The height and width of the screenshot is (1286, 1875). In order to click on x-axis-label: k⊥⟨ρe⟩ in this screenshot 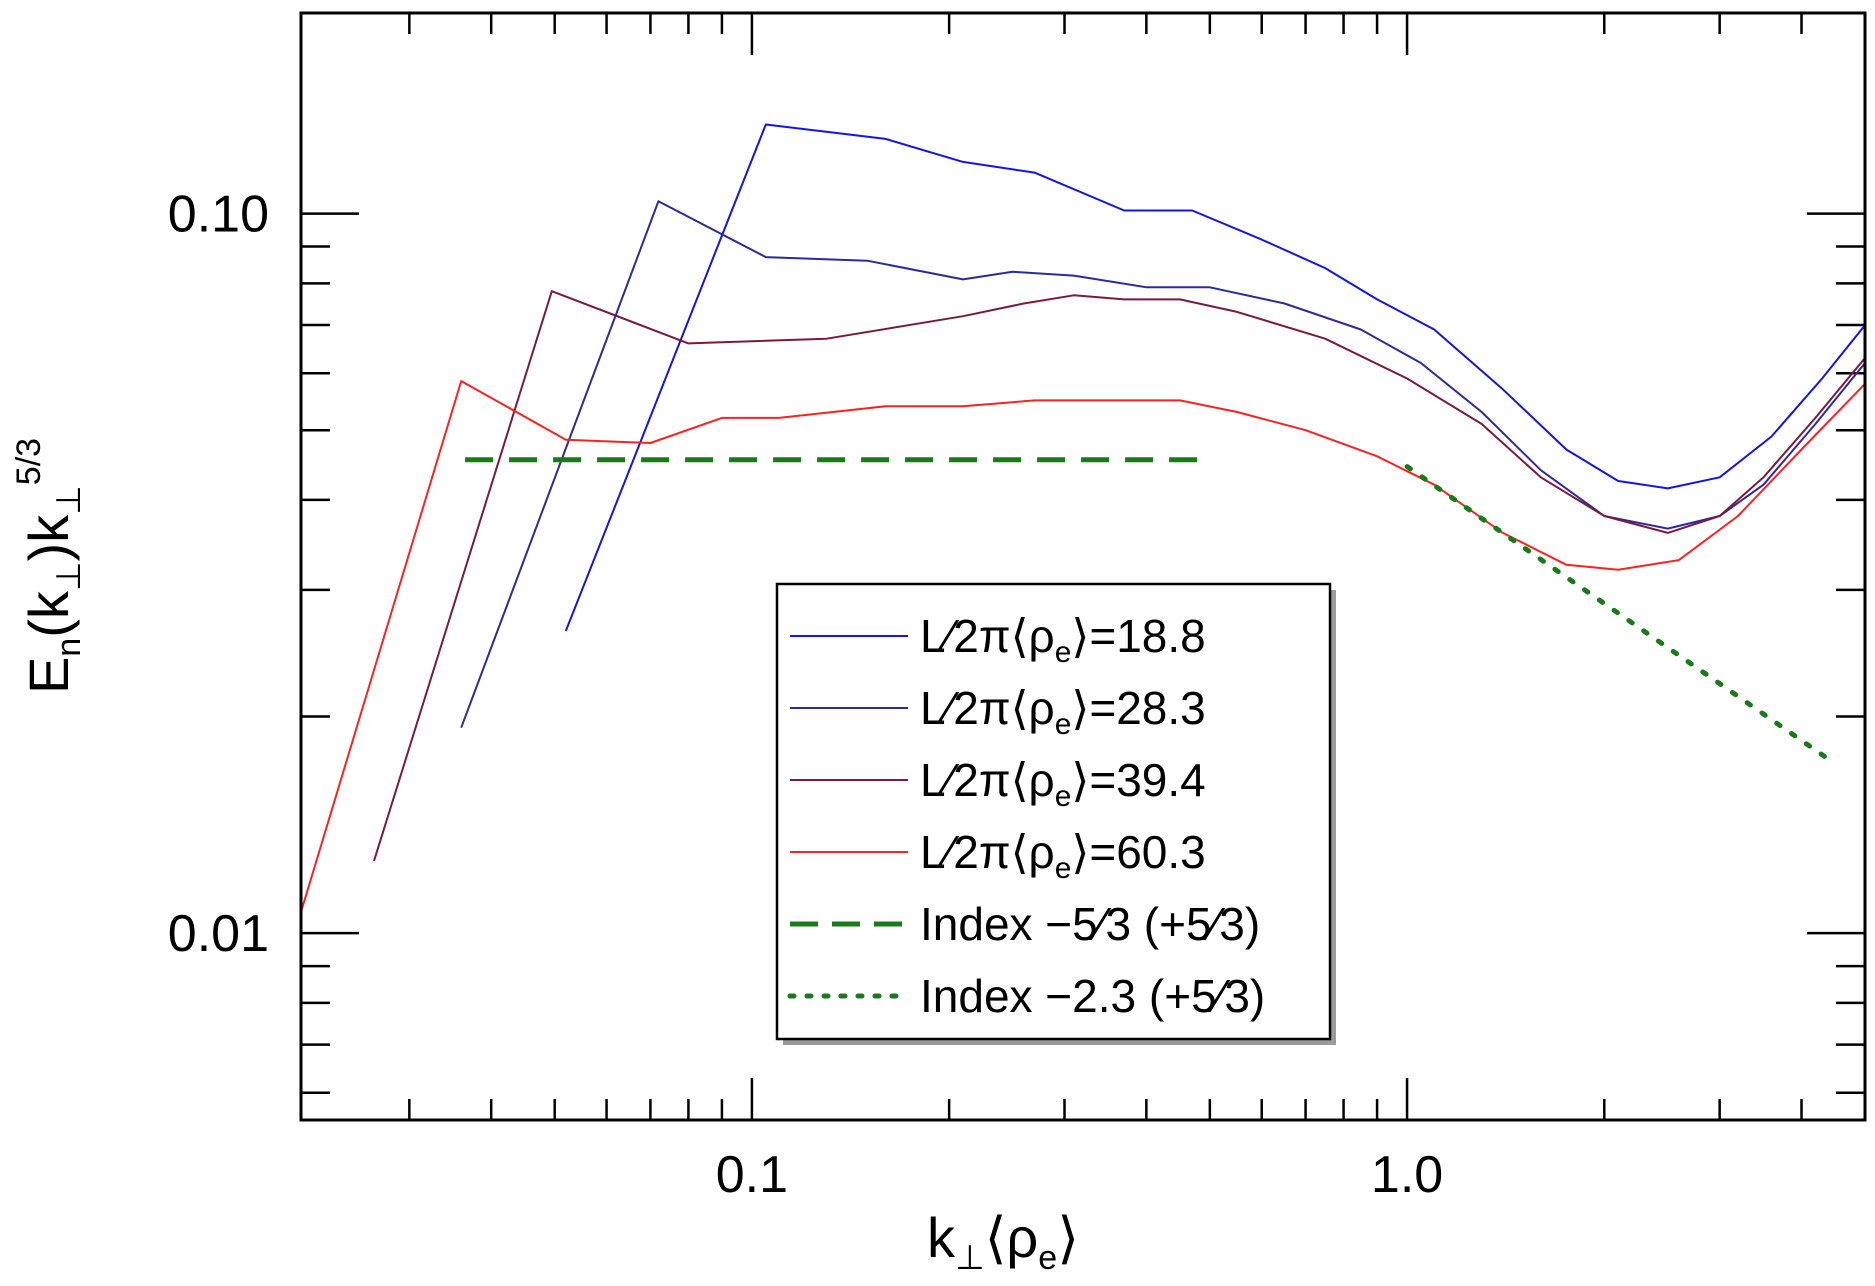, I will do `click(1003, 1241)`.